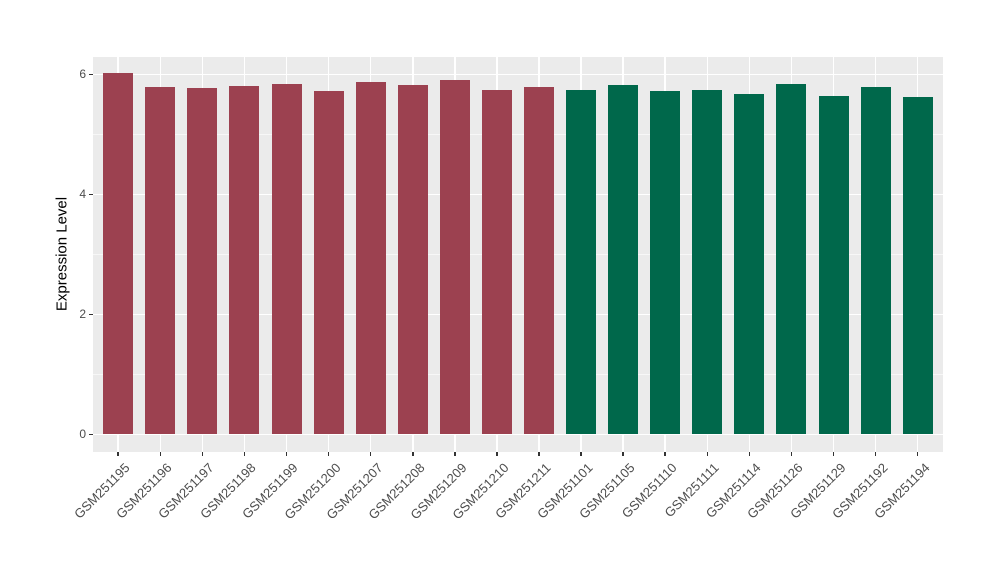 Image resolution: width=1000 pixels, height=580 pixels. Describe the element at coordinates (665, 262) in the screenshot. I see `bar-GSM251110` at that location.